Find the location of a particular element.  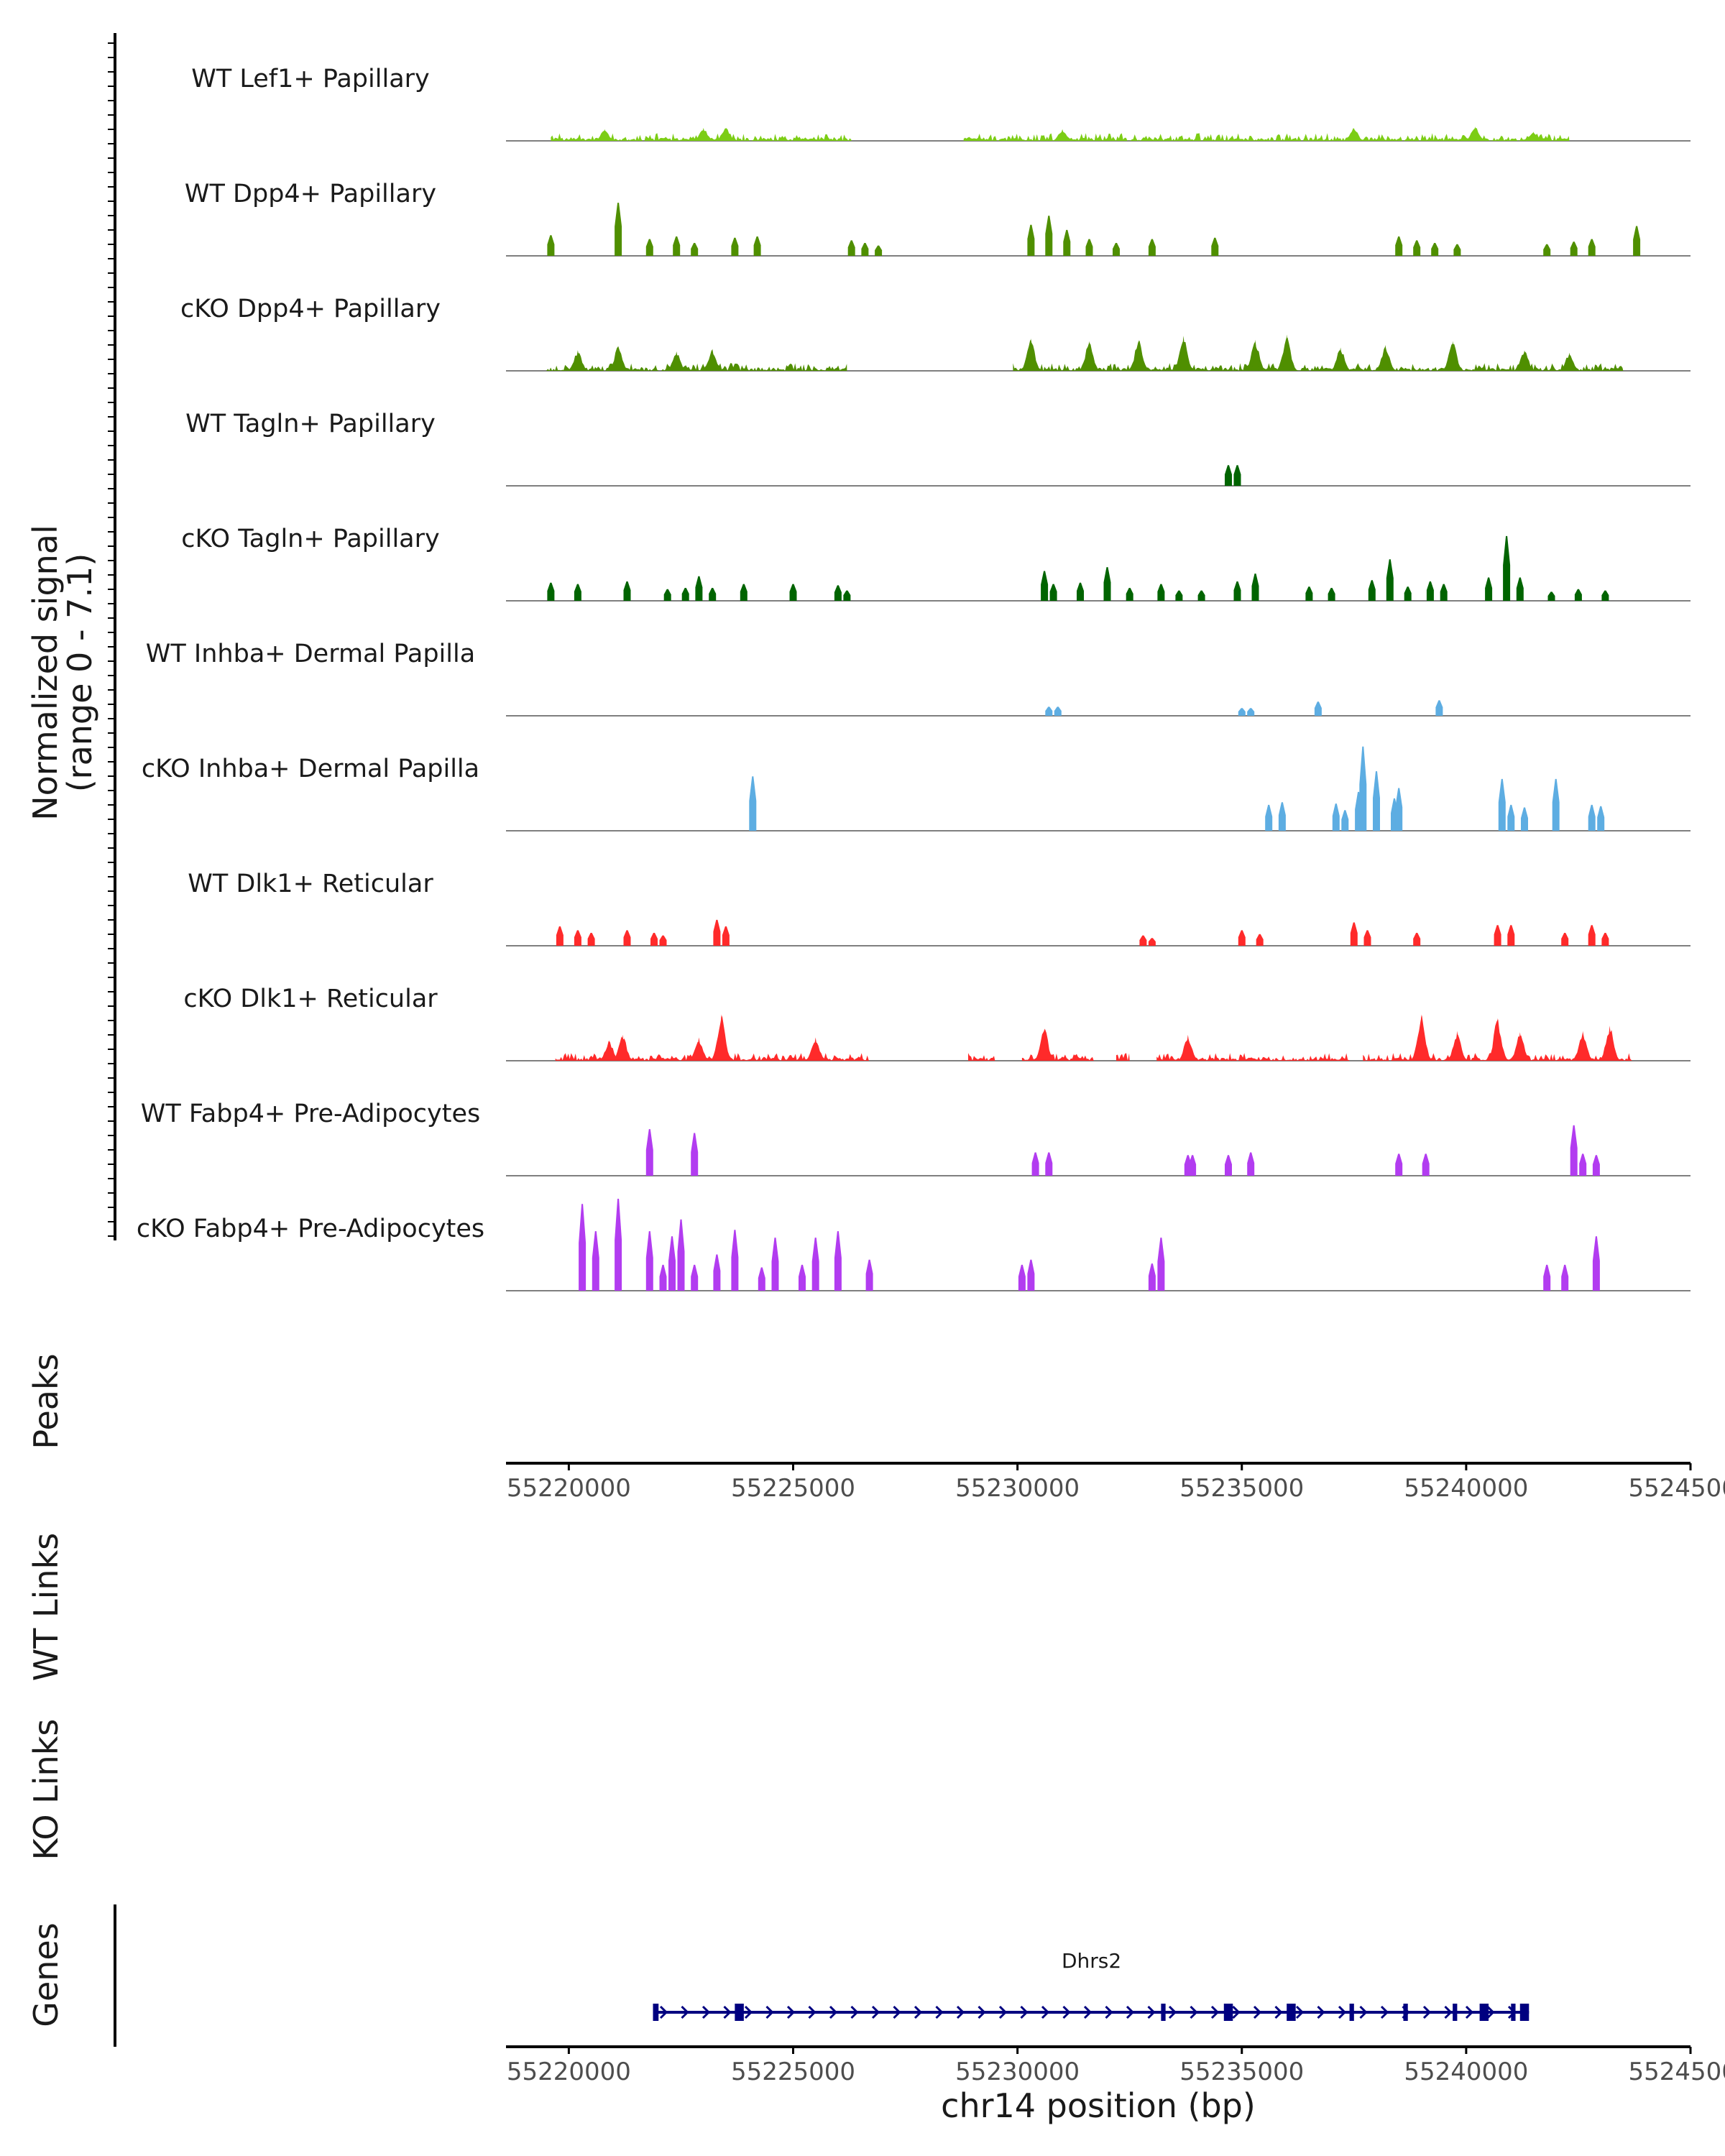

track: cKO Dpp4+ Papillary is located at coordinates (935, 333).